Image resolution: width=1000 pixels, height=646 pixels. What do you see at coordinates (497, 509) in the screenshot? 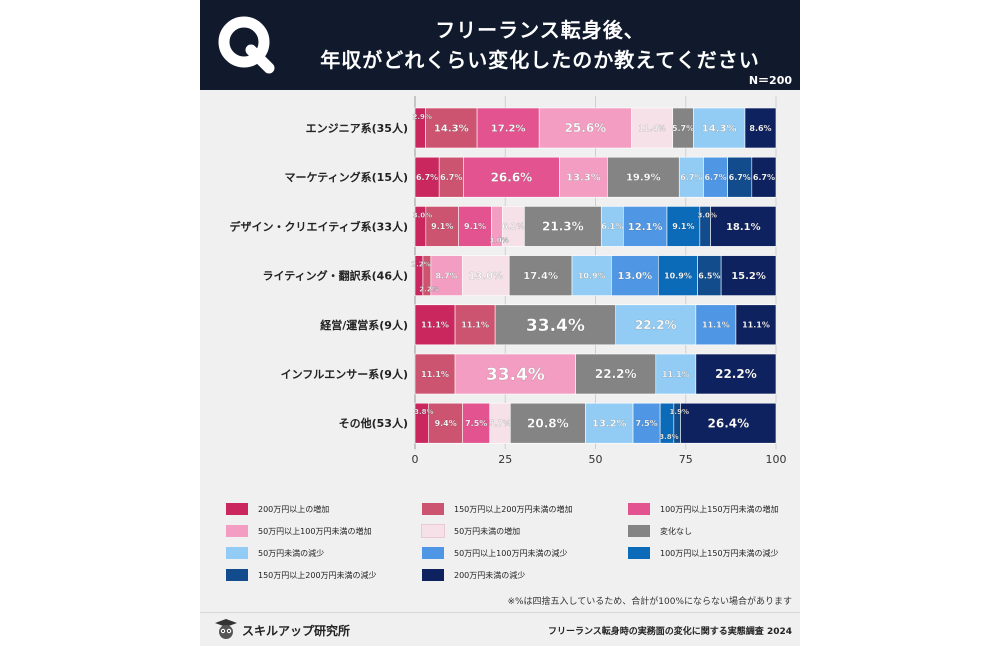
I see `legend-item: 150万円以上200万円未満の増加` at bounding box center [497, 509].